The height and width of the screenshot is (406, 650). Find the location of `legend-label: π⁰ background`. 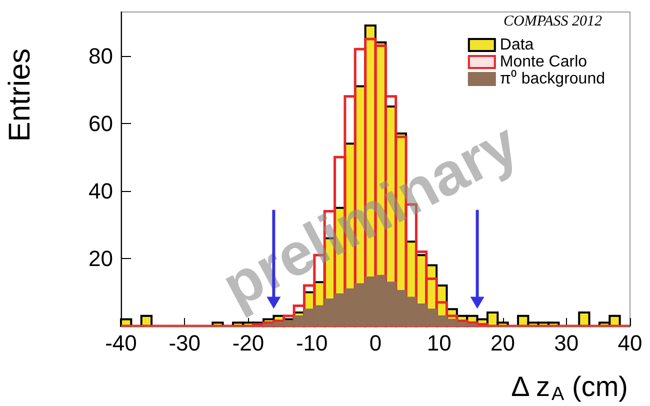

legend-label: π⁰ background is located at coordinates (553, 79).